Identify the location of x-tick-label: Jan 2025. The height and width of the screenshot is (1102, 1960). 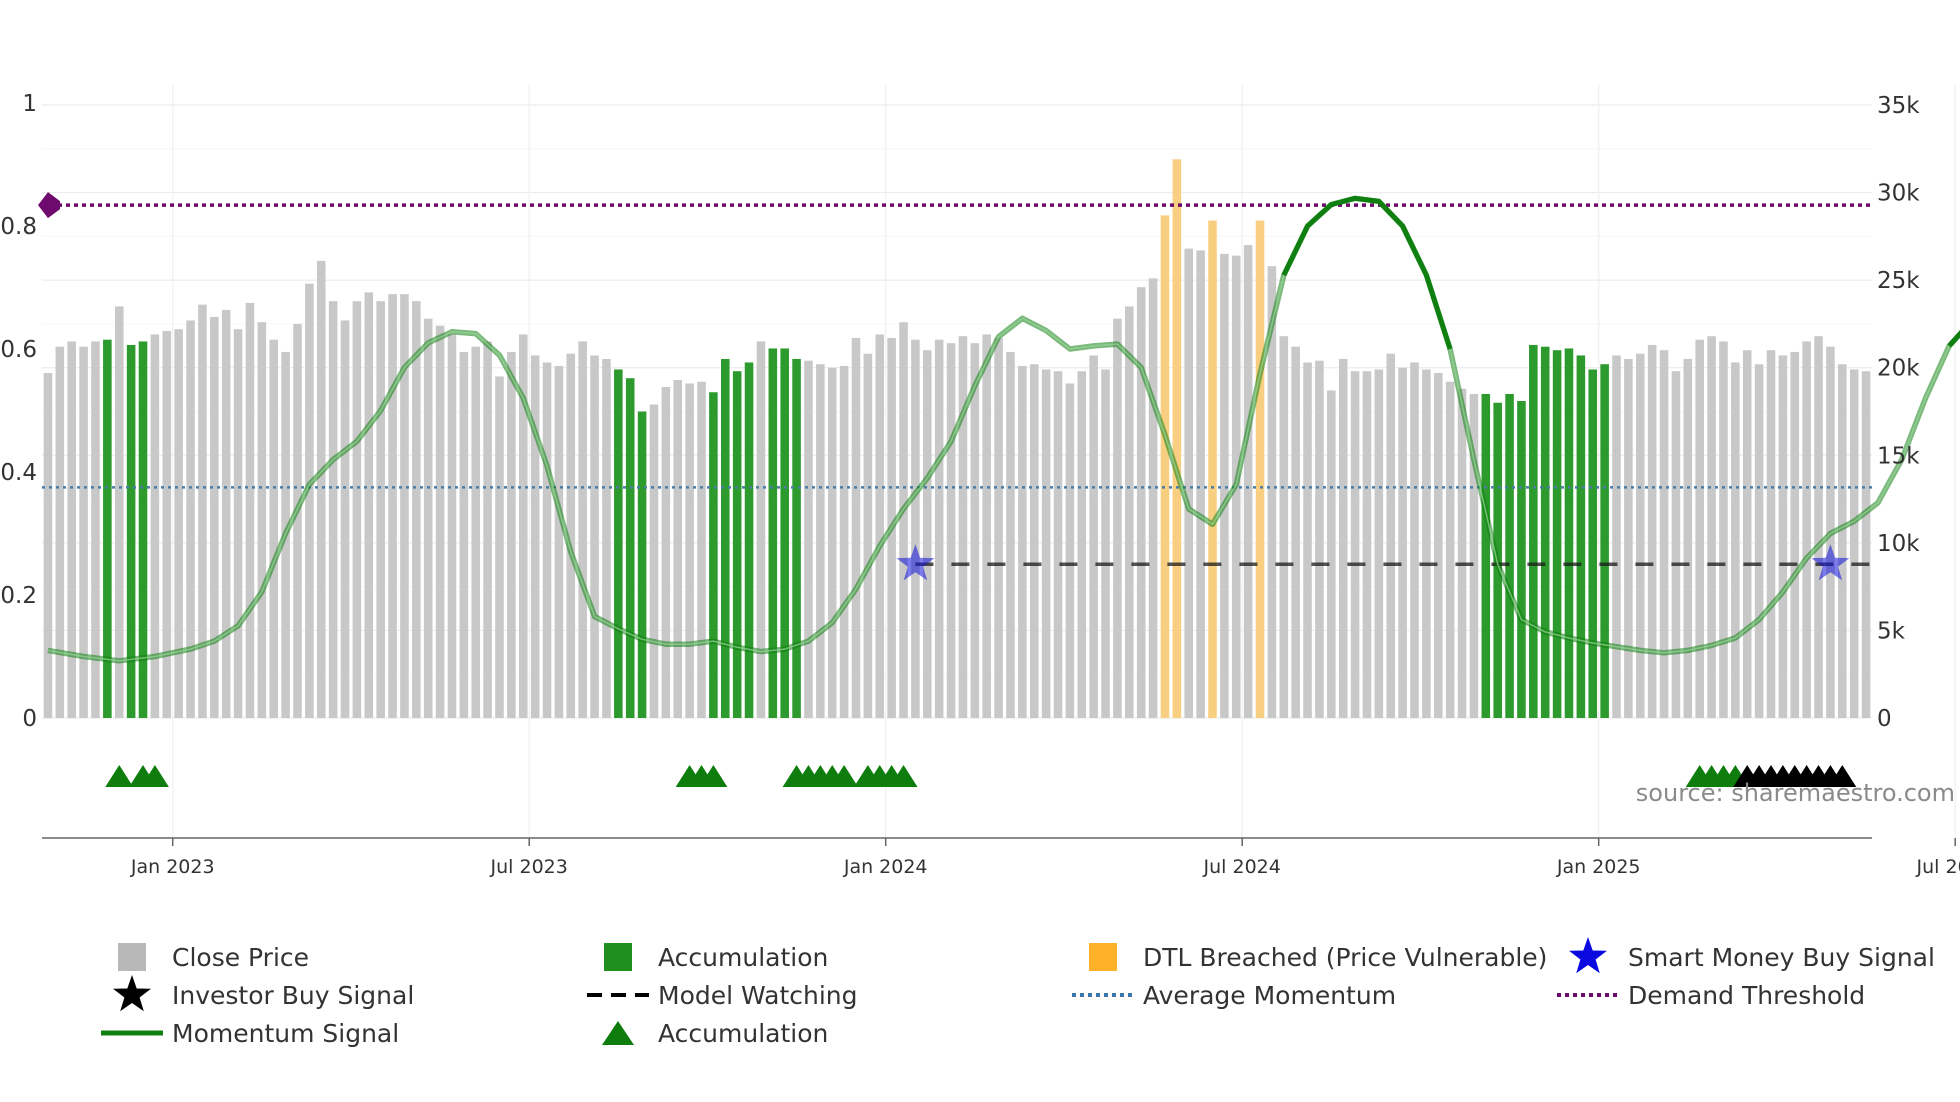
(1598, 867).